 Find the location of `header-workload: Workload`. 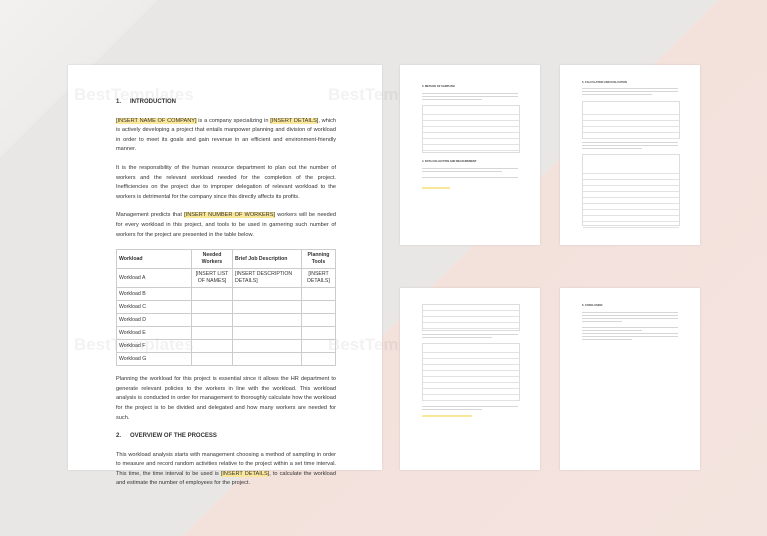

header-workload: Workload is located at coordinates (154, 259).